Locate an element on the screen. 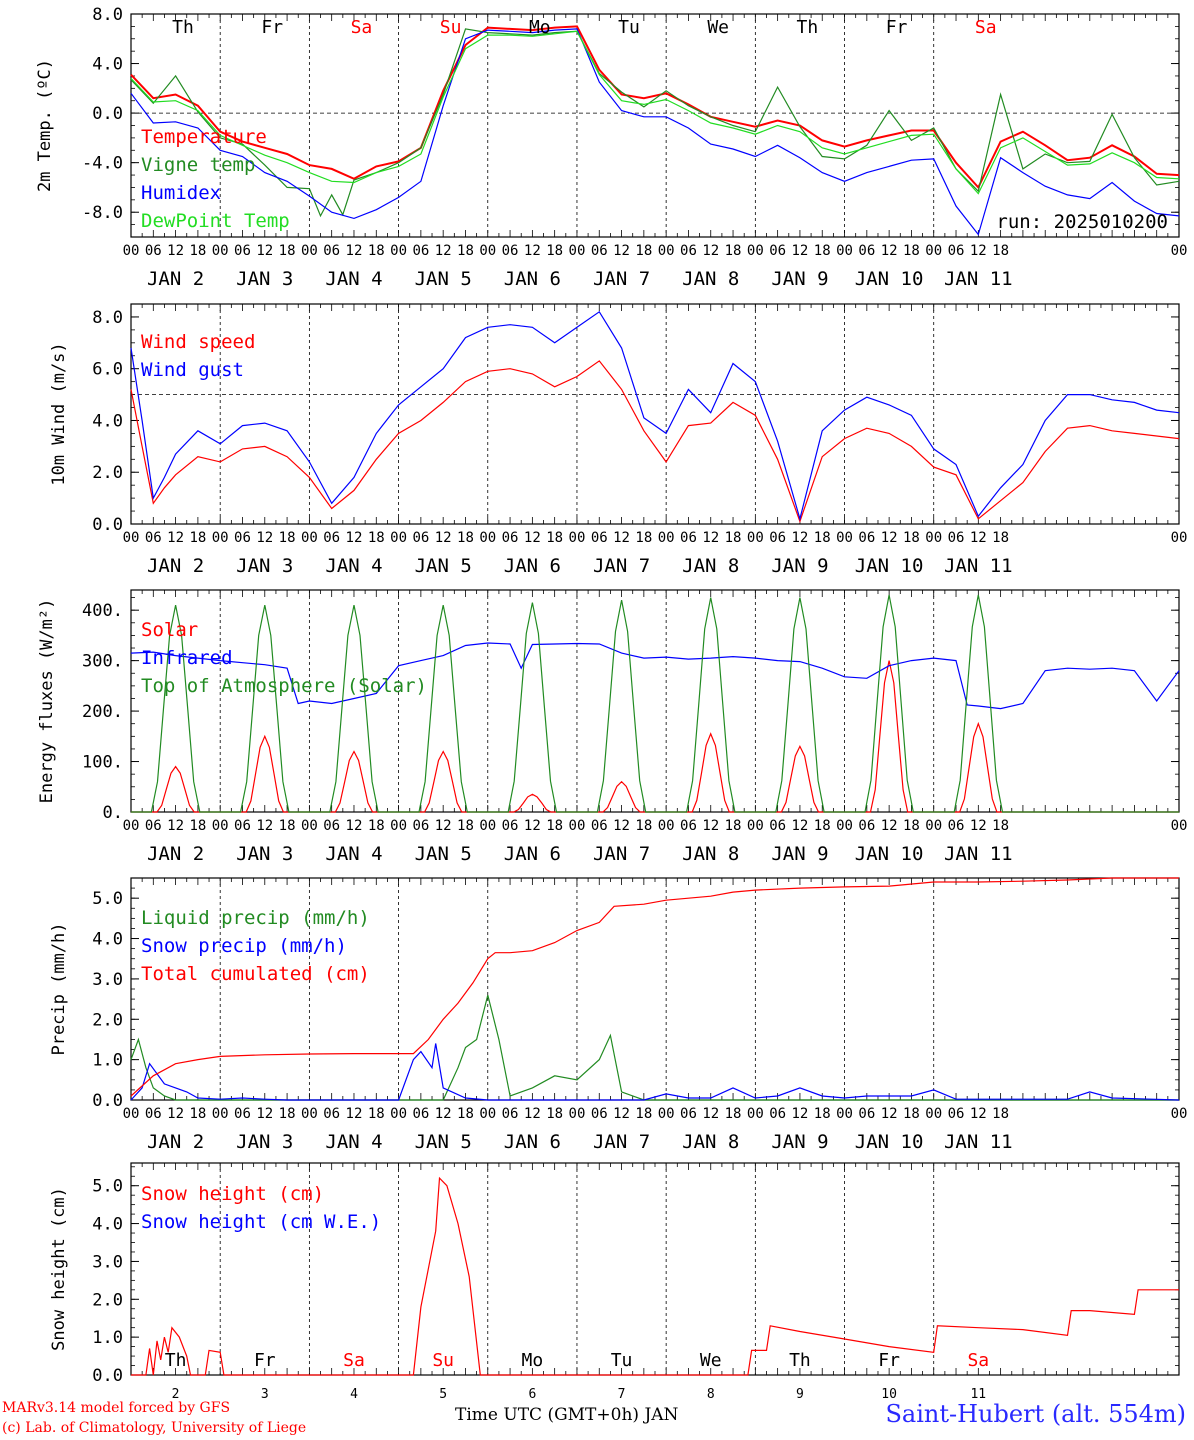 This screenshot has height=1440, width=1194. legend-entry: Snow precip (mm/h) is located at coordinates (244, 946).